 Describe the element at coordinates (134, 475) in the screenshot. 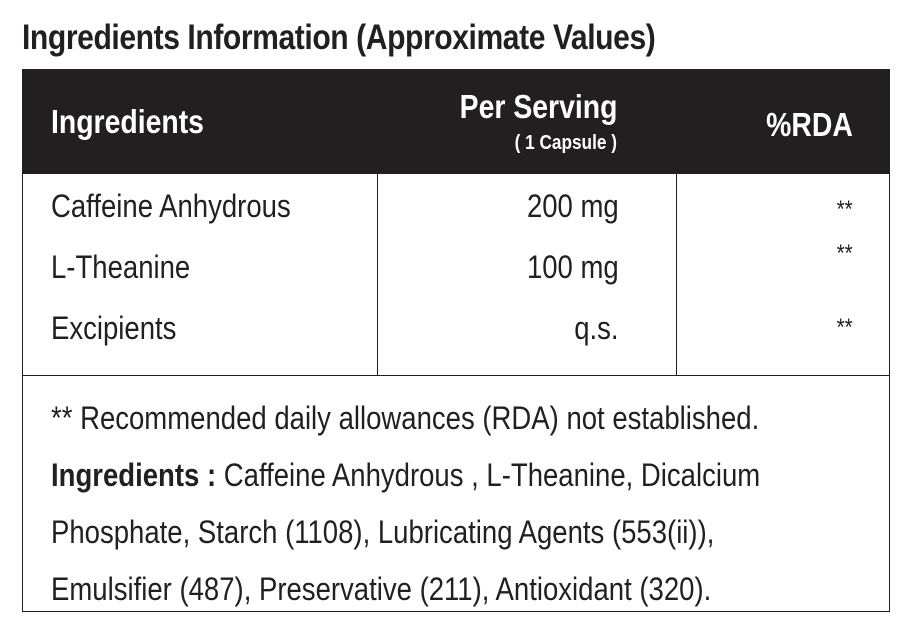

I see `ingredients-label: Ingredients :` at that location.